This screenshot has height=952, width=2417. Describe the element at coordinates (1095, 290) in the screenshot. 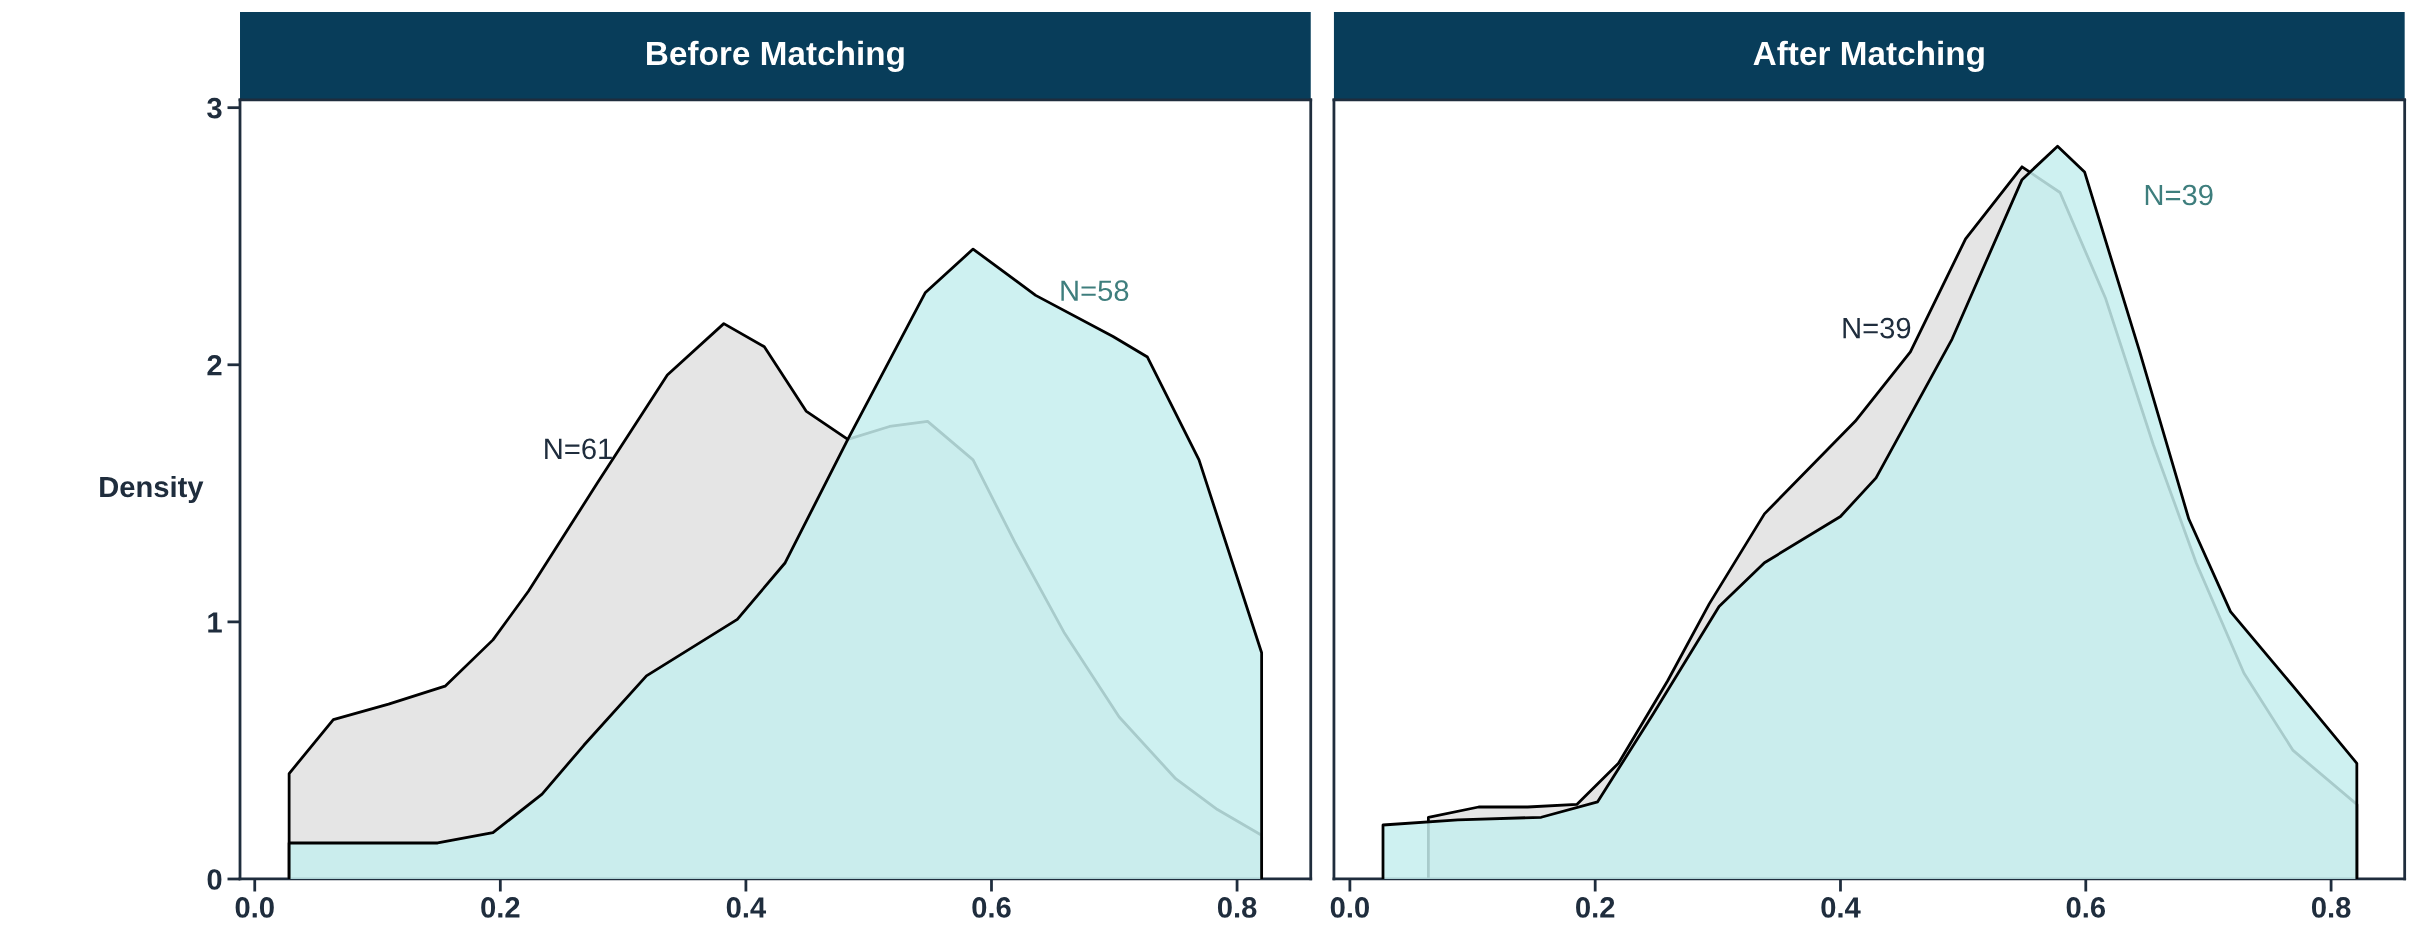

I see `series-label: N=58` at that location.